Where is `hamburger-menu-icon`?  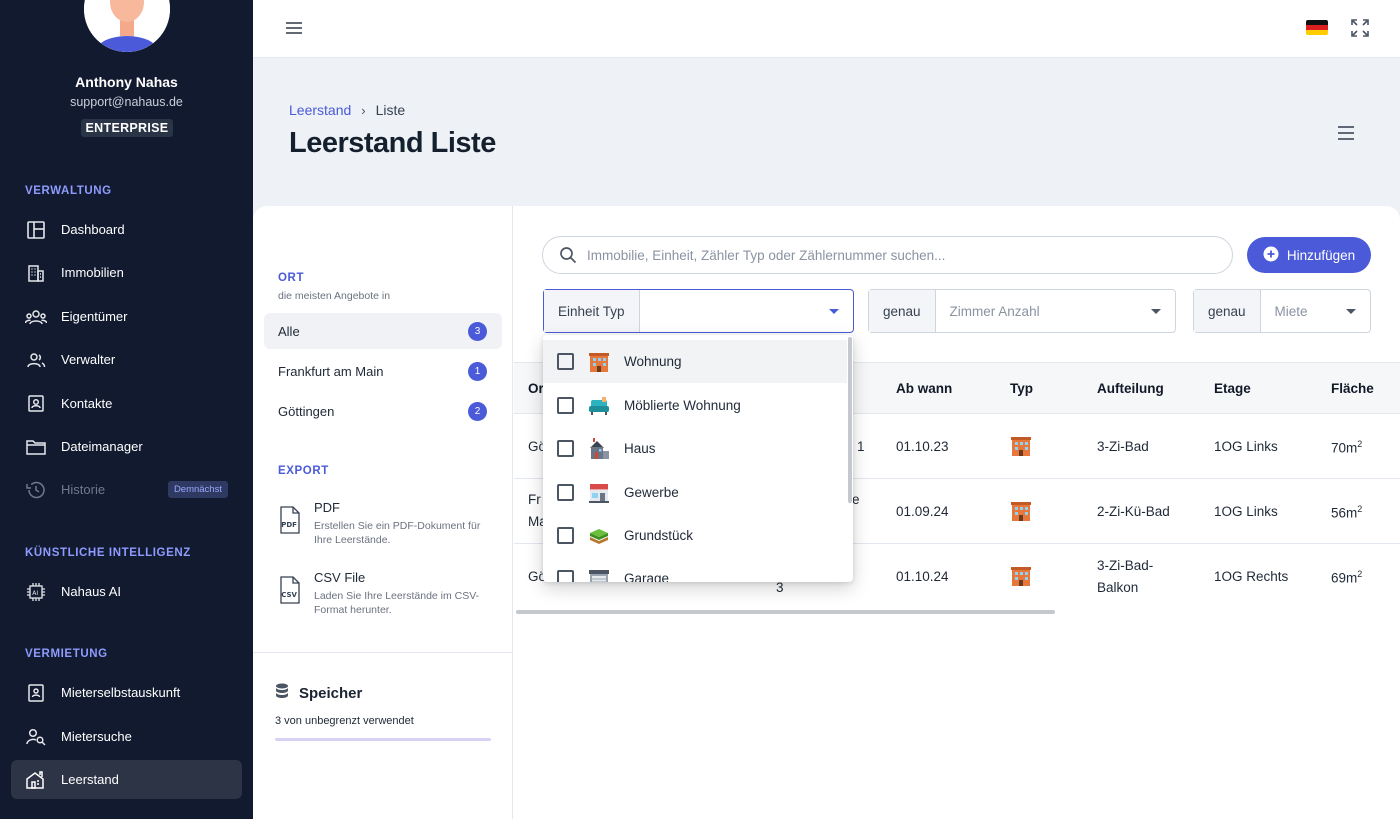 hamburger-menu-icon is located at coordinates (294, 28).